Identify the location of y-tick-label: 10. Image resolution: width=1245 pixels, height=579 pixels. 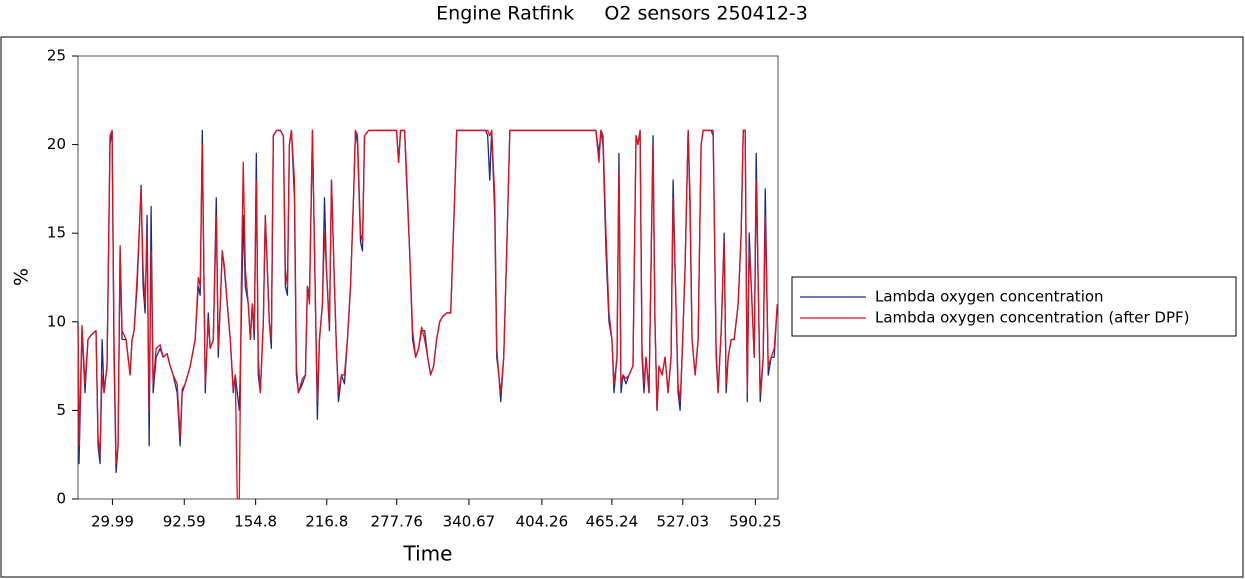
(56, 321).